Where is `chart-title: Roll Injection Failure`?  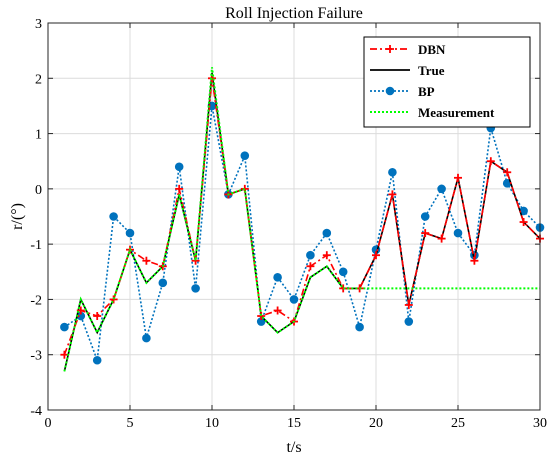 chart-title: Roll Injection Failure is located at coordinates (294, 13).